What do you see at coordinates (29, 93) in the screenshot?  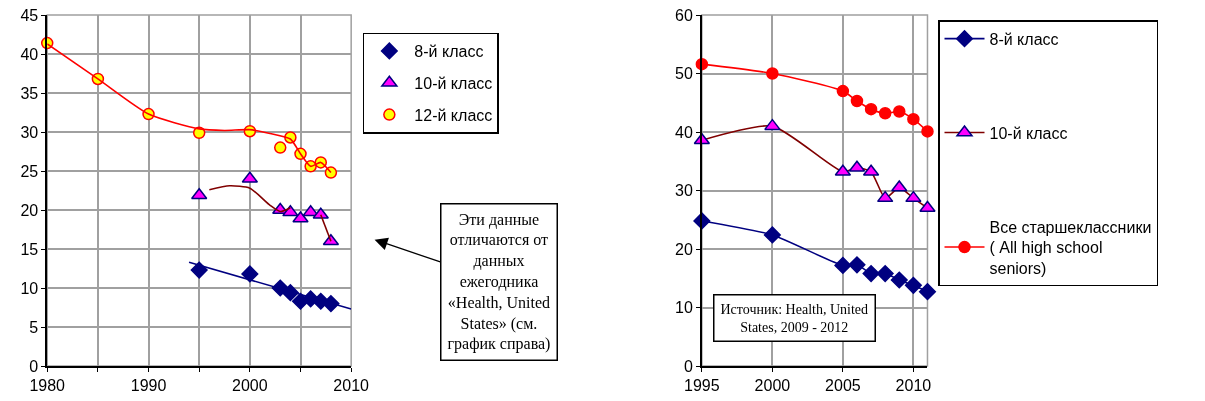 I see `y-tick-label: 35` at bounding box center [29, 93].